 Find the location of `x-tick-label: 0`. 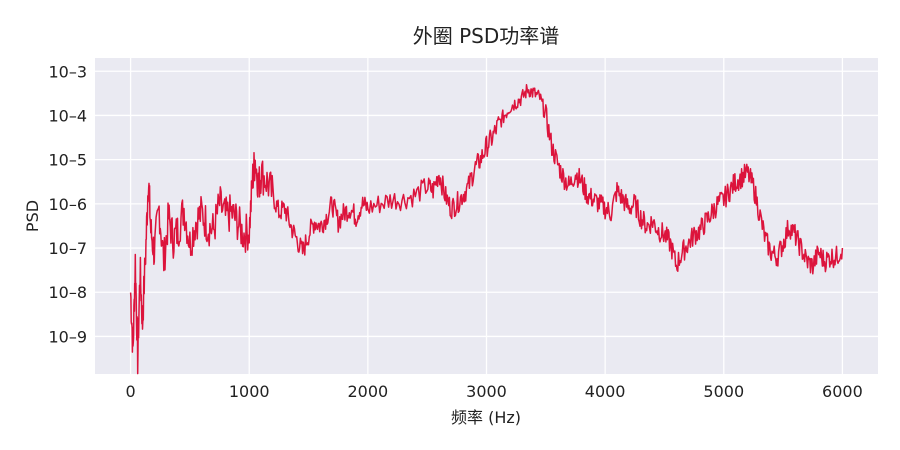

x-tick-label: 0 is located at coordinates (130, 391).